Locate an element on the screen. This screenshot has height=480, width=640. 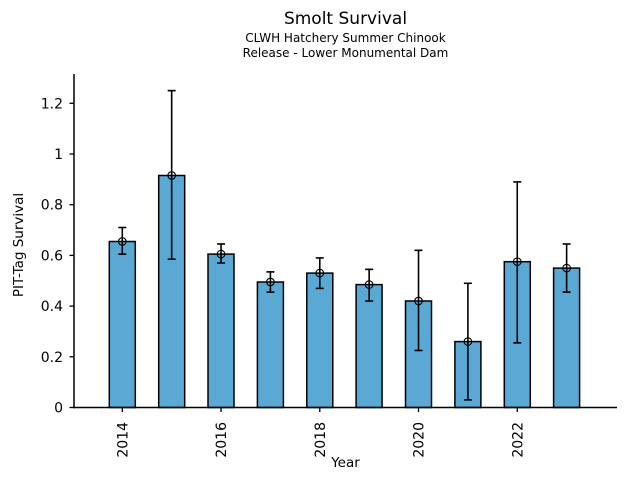
point-marker-2022 is located at coordinates (517, 262).